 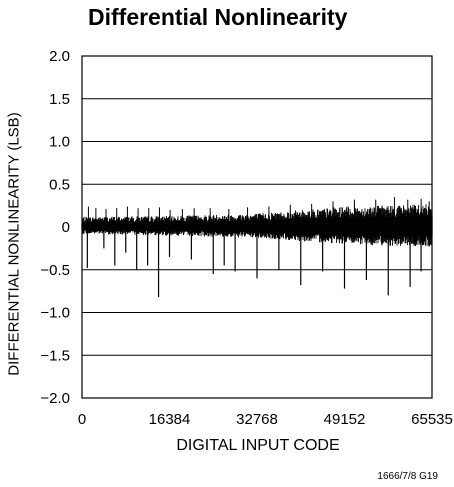 What do you see at coordinates (218, 17) in the screenshot?
I see `chart-title: Differential Nonlinearity` at bounding box center [218, 17].